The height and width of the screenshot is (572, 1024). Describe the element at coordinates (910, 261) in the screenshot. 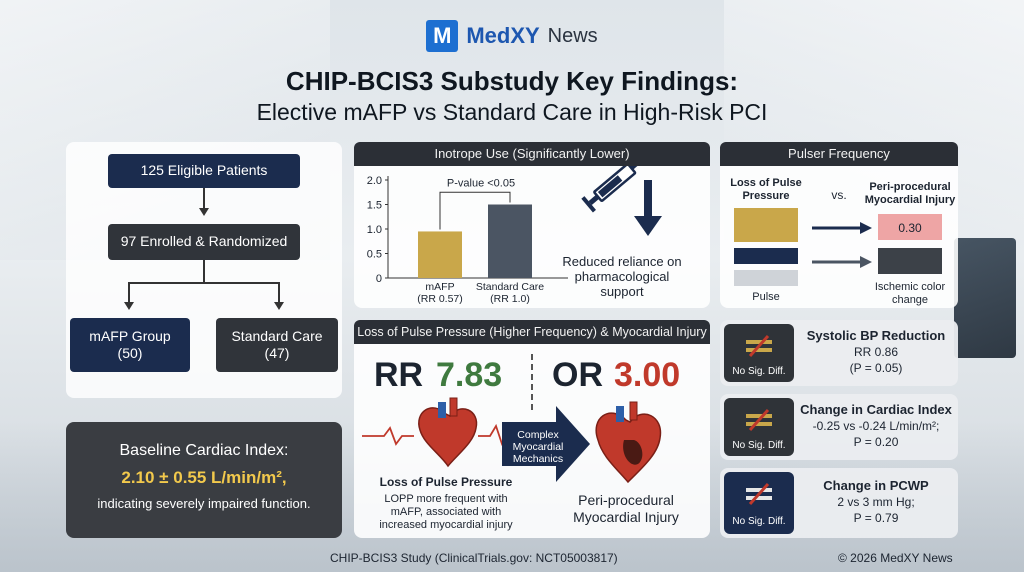

I see `ischemic-box` at that location.